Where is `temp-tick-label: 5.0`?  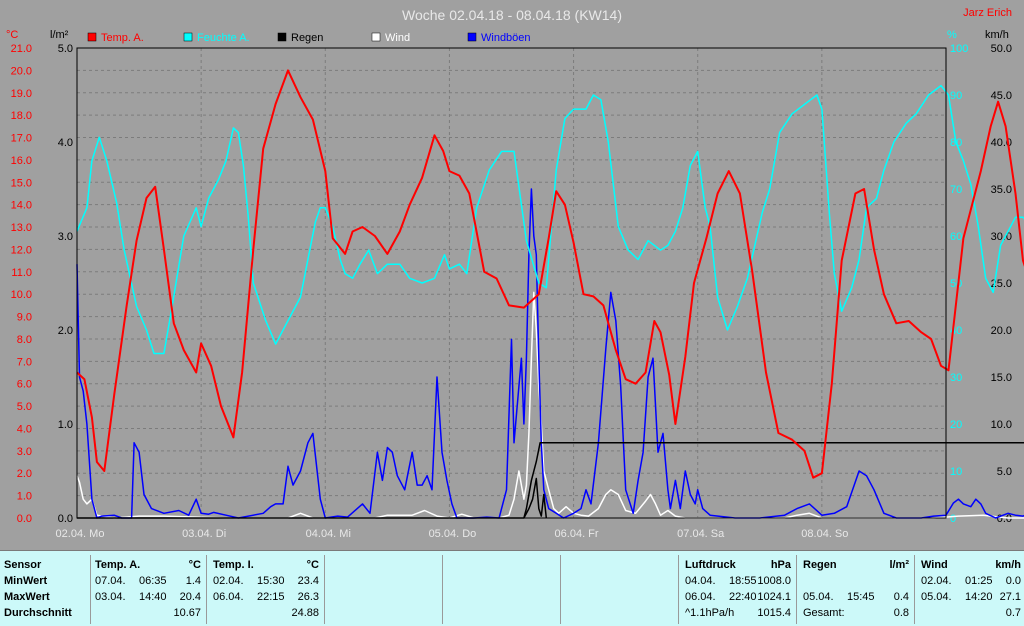
temp-tick-label: 5.0 is located at coordinates (24, 407).